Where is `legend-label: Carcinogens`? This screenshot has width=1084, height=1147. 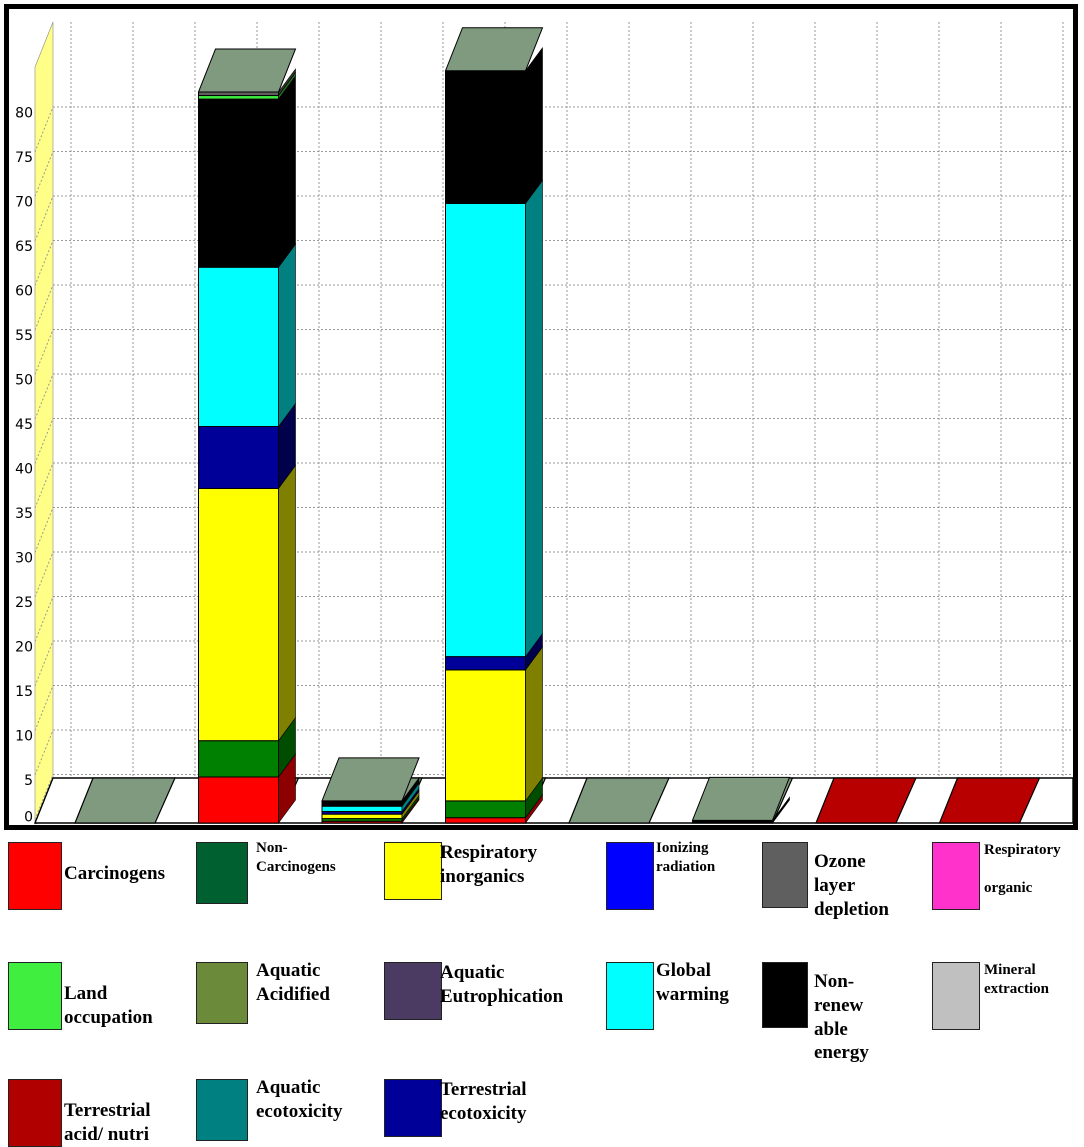
legend-label: Carcinogens is located at coordinates (114, 873).